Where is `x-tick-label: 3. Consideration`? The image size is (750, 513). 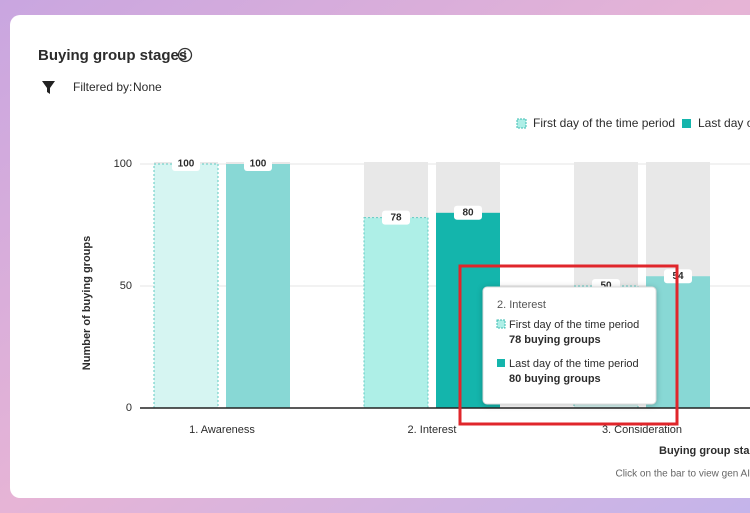
x-tick-label: 3. Consideration is located at coordinates (642, 430).